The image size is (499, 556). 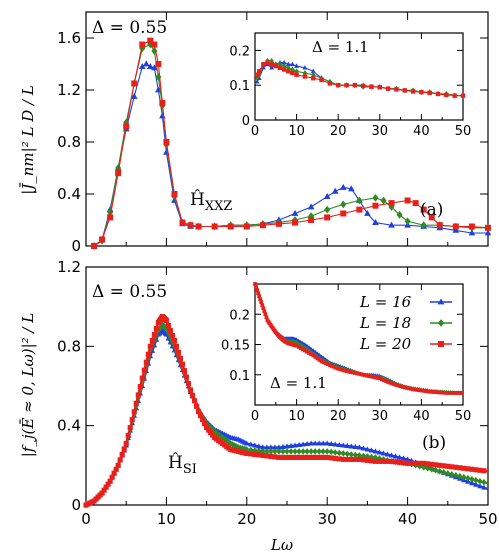 I want to click on panel-b-inset-point-L18, so click(x=309, y=350).